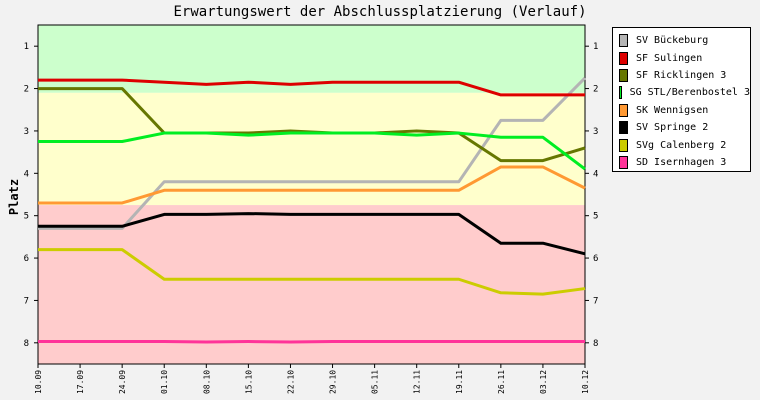 The width and height of the screenshot is (760, 400). I want to click on legend-item-6: SVg Calenberg 2, so click(681, 144).